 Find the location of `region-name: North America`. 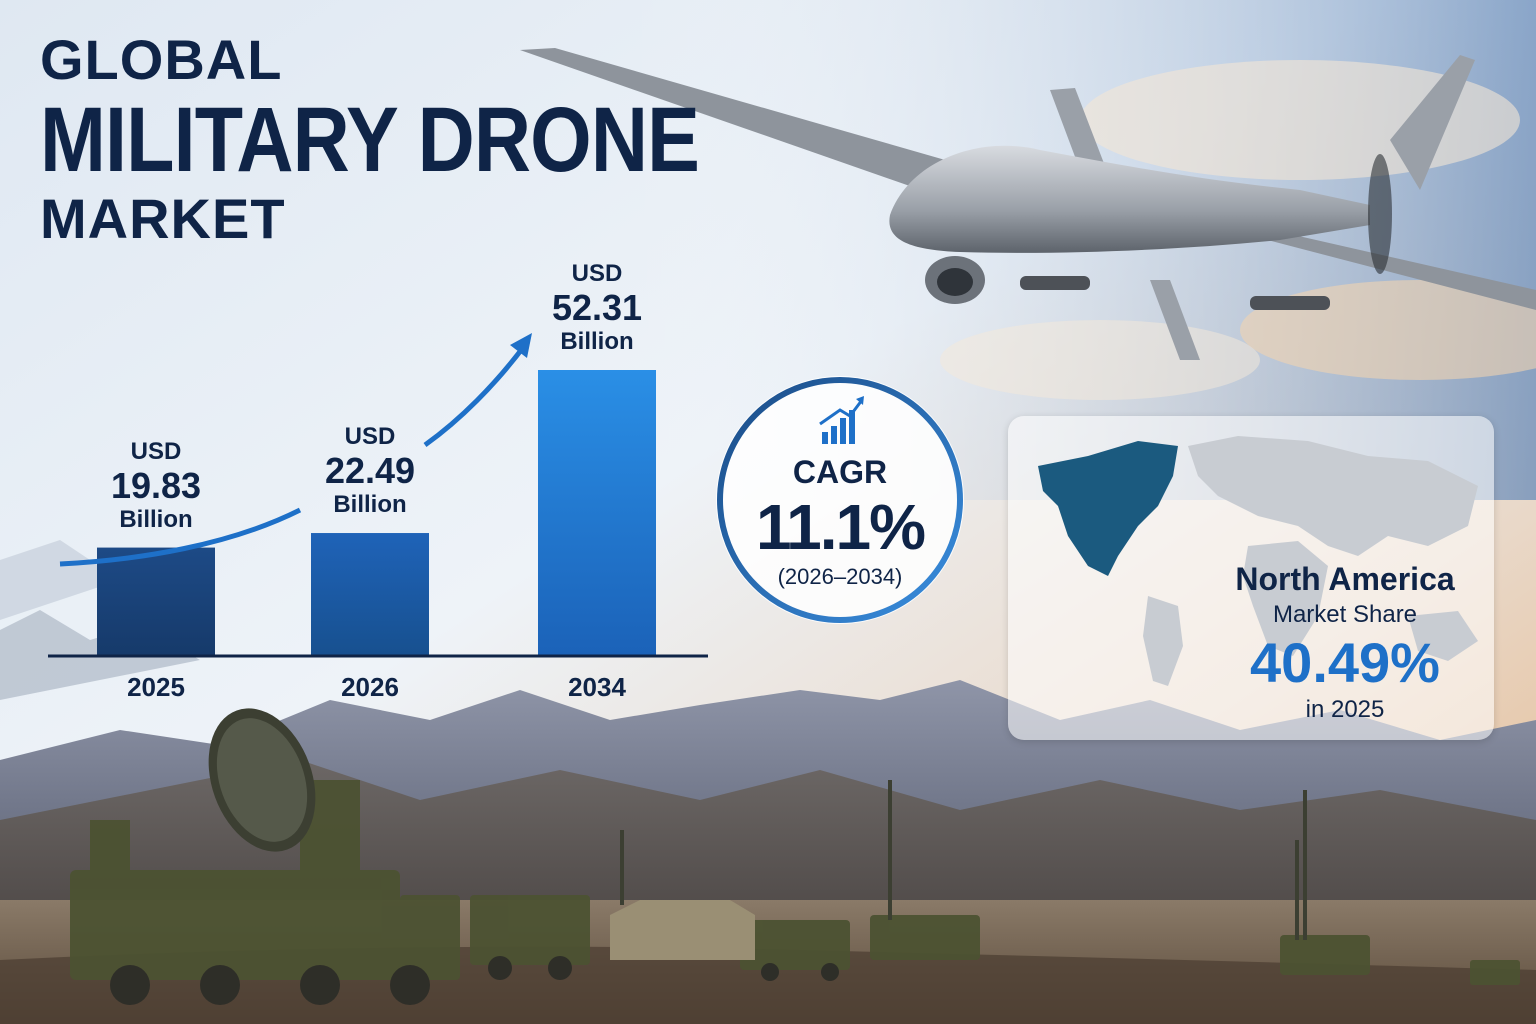

region-name: North America is located at coordinates (1345, 579).